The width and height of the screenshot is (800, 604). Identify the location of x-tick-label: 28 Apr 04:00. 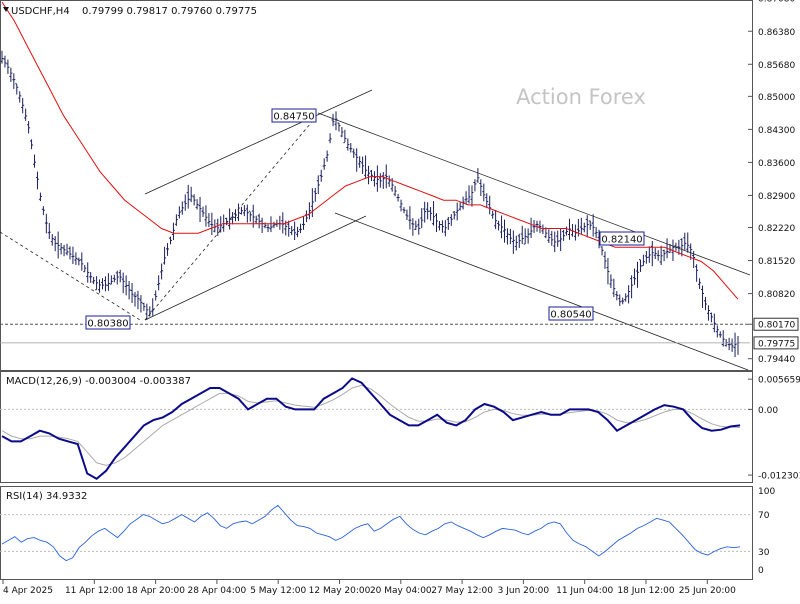
(217, 591).